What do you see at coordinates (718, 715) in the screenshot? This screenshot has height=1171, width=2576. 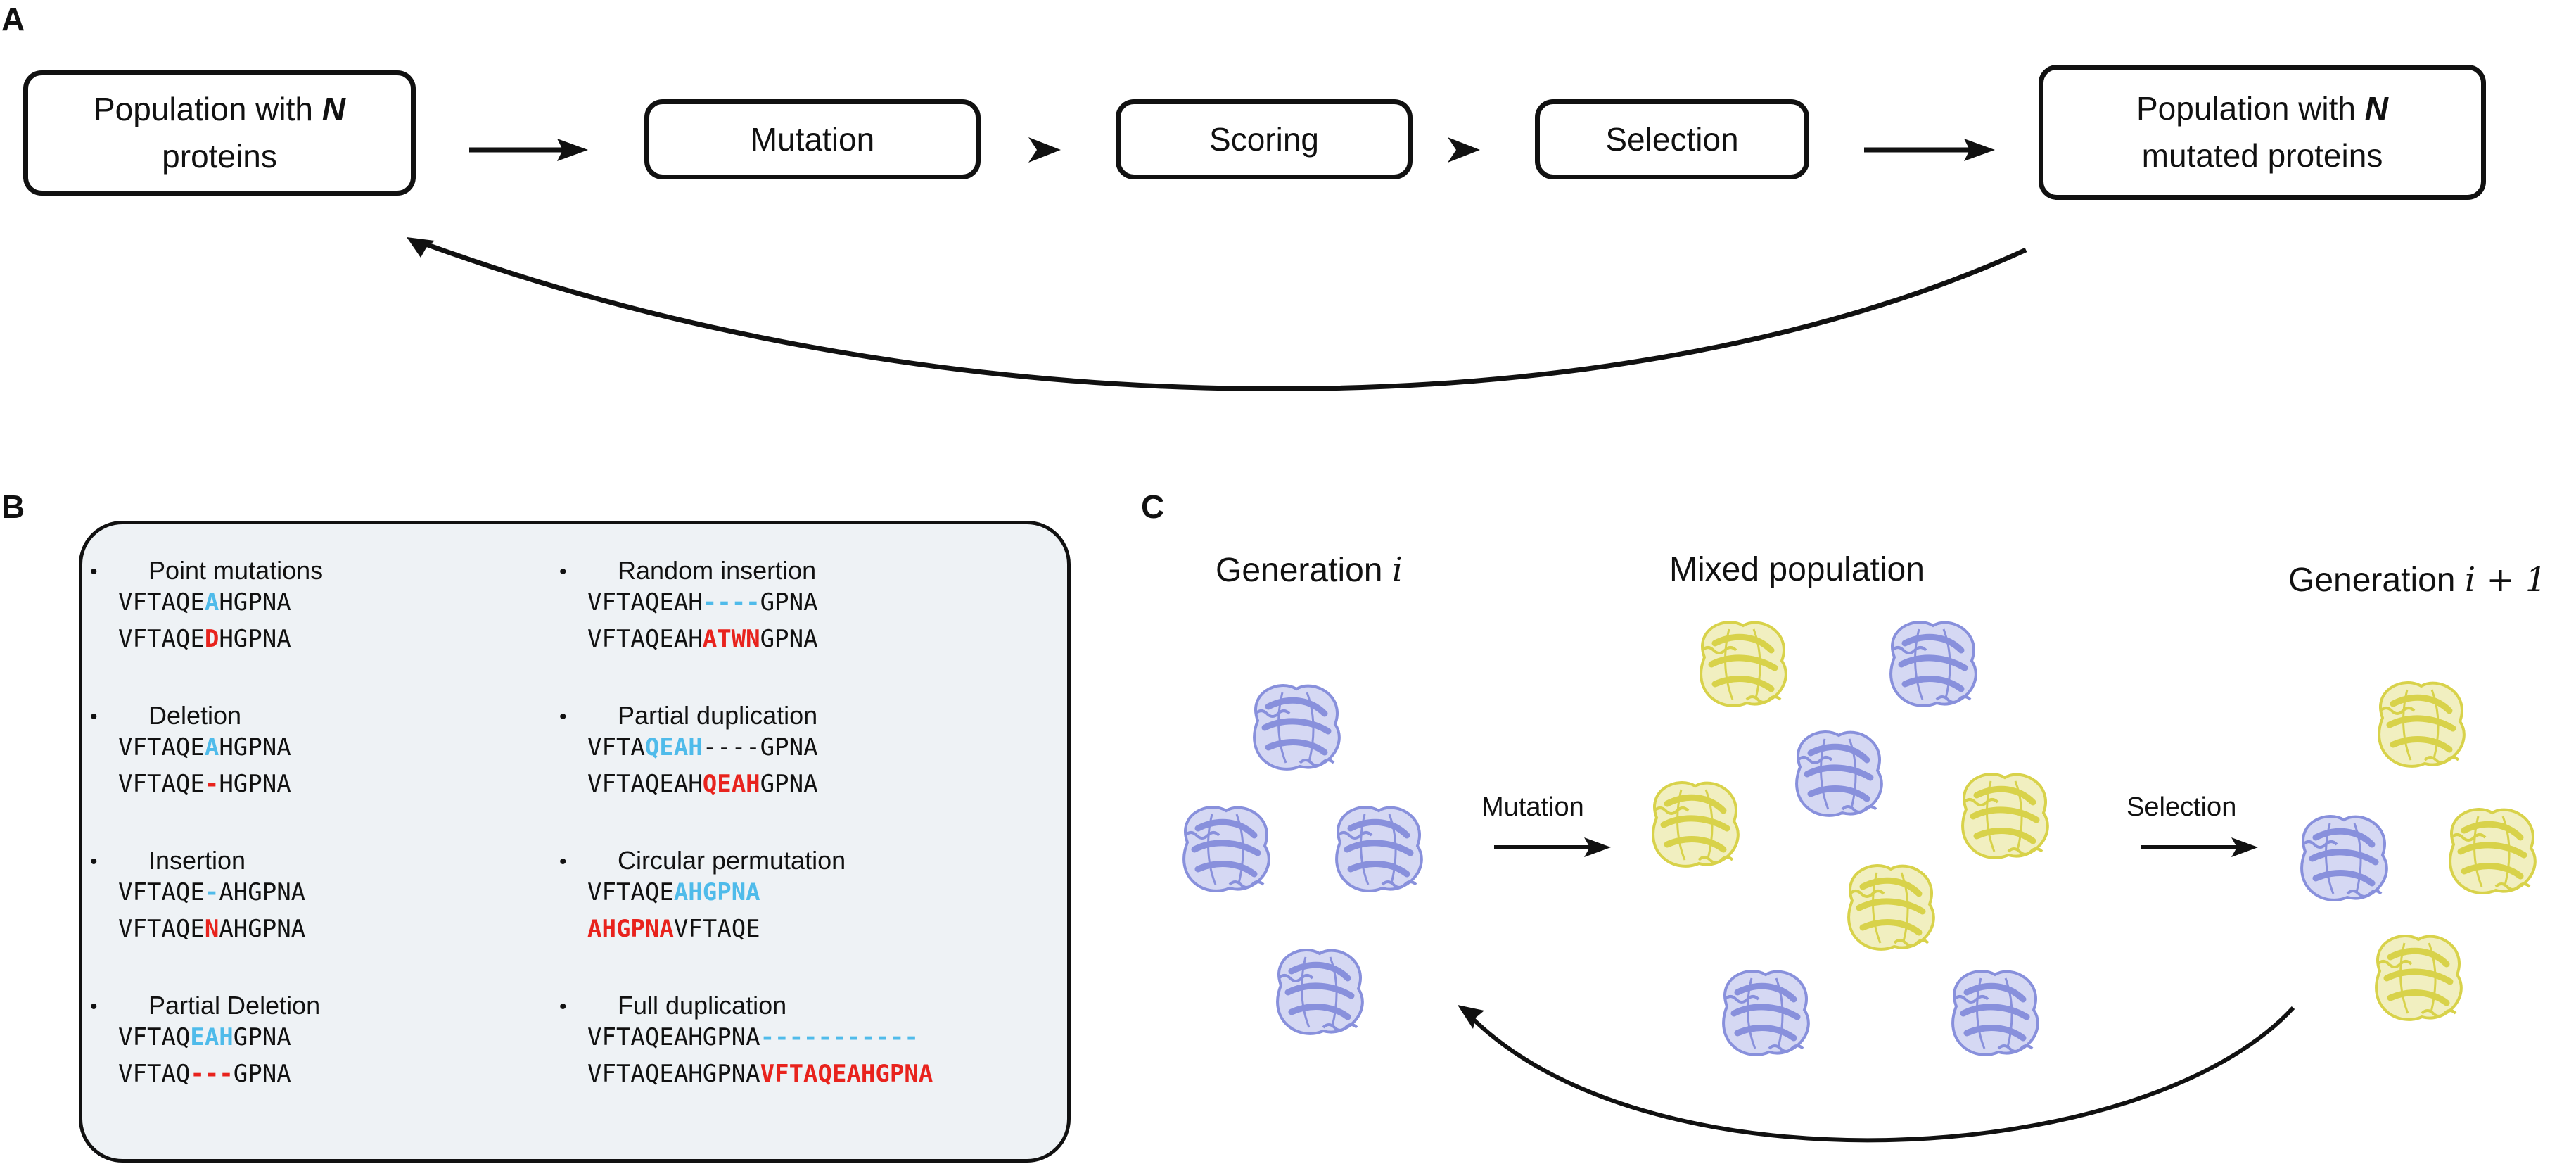 I see `partial-duplication-title: Partial duplication` at bounding box center [718, 715].